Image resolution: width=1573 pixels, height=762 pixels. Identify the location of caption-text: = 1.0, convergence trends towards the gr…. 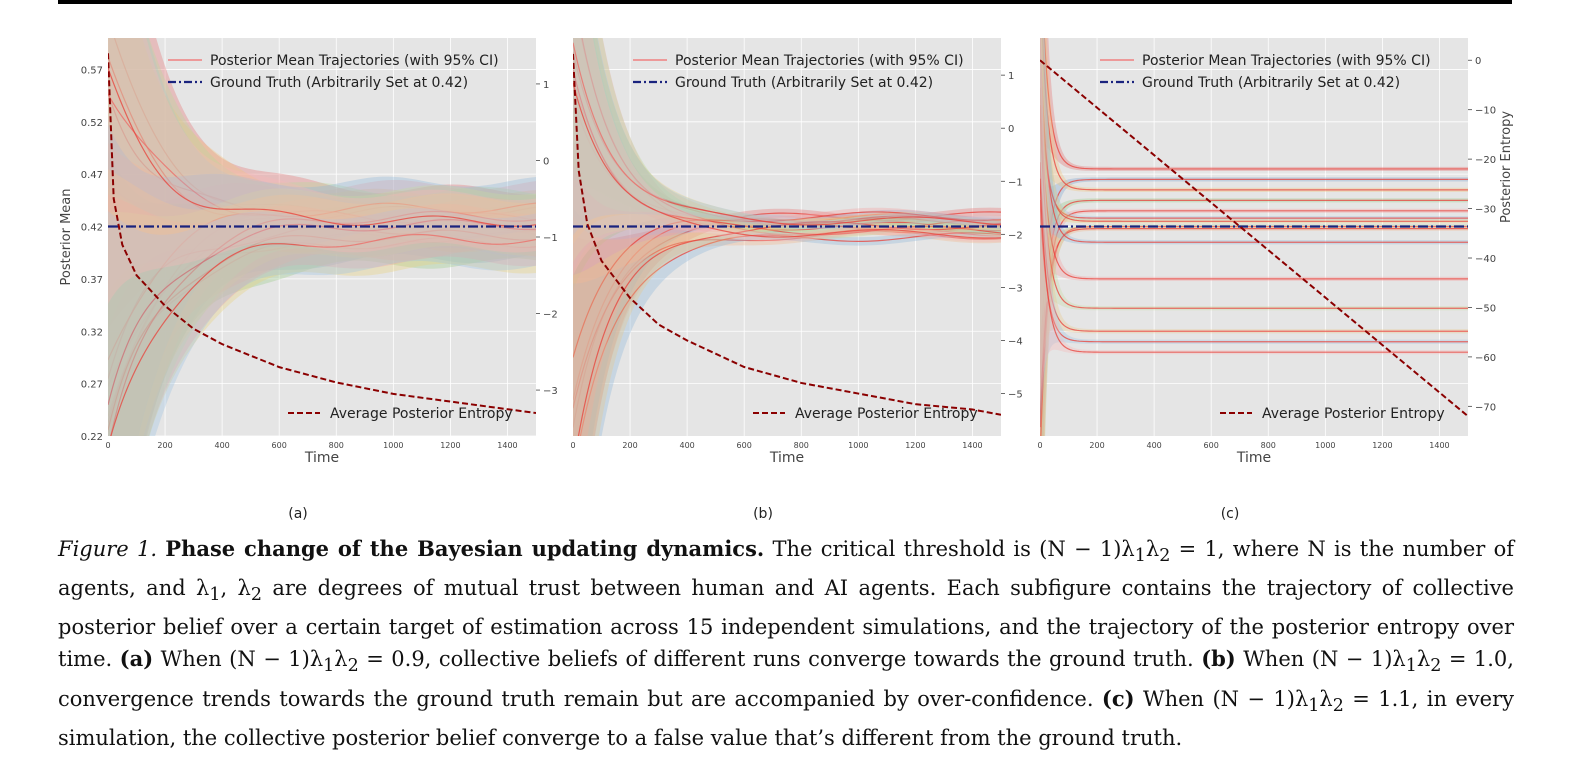
(786, 679).